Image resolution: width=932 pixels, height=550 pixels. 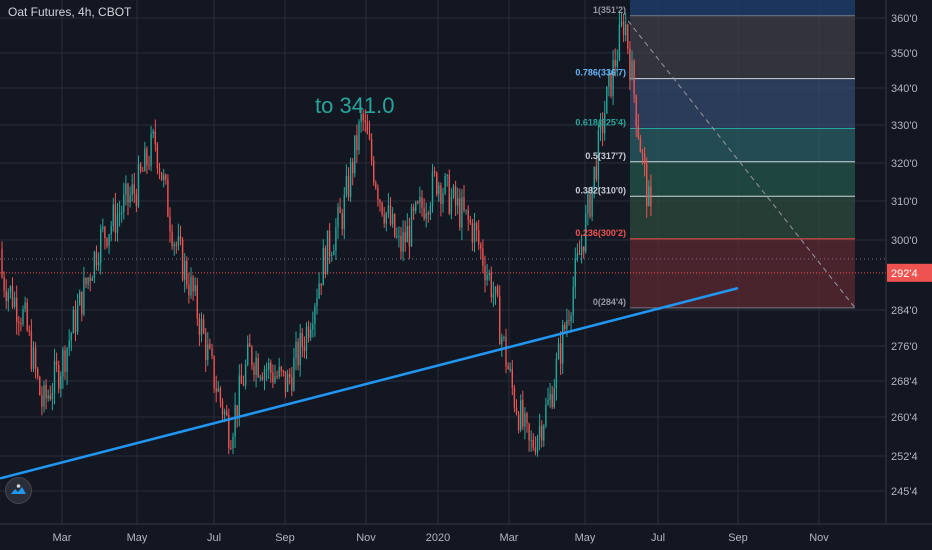 What do you see at coordinates (609, 10) in the screenshot?
I see `fib-level-label: 1(351'2)` at bounding box center [609, 10].